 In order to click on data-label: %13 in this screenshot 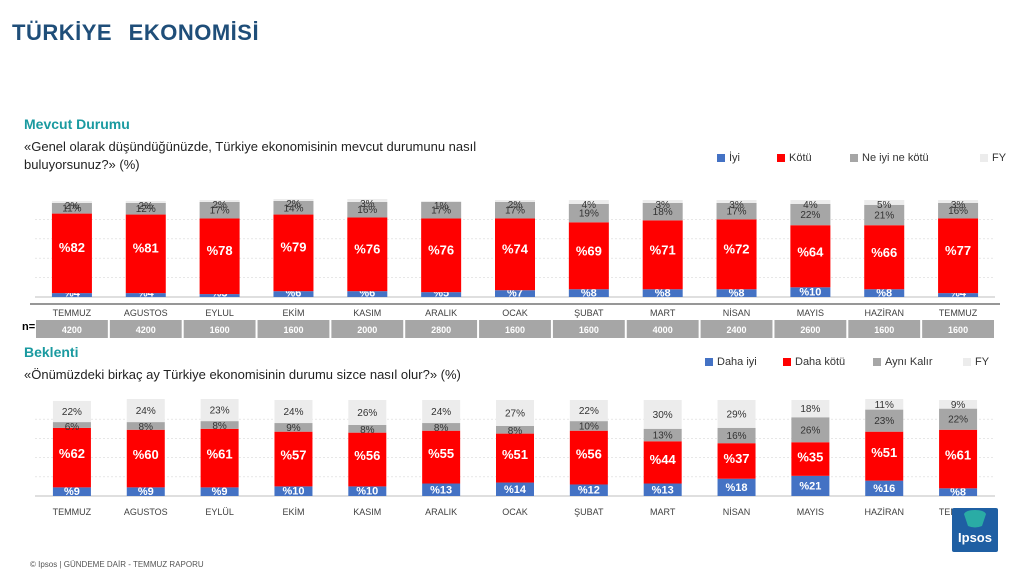, I will do `click(663, 490)`.